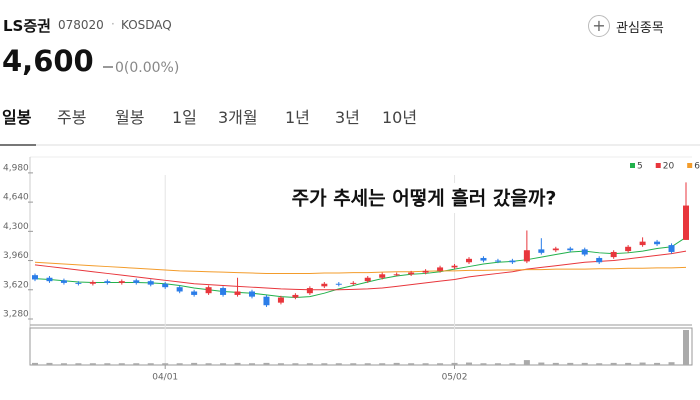 Image resolution: width=700 pixels, height=400 pixels. What do you see at coordinates (17, 117) in the screenshot?
I see `period-tab: 일봉` at bounding box center [17, 117].